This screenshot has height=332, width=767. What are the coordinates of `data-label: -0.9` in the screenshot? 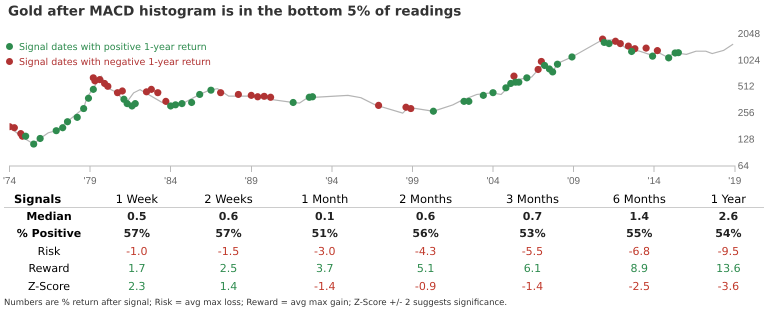 It's located at (426, 286).